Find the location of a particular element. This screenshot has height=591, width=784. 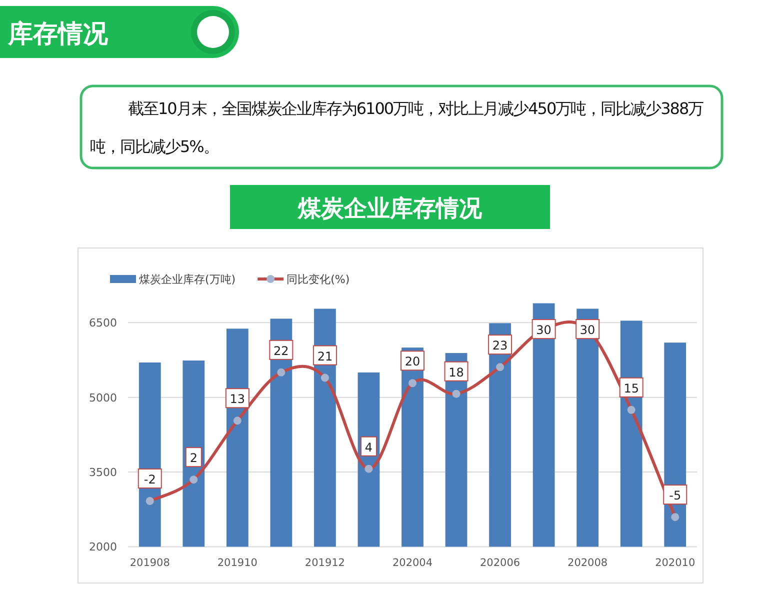

chart-title: 煤炭企业库存情况 is located at coordinates (390, 208).